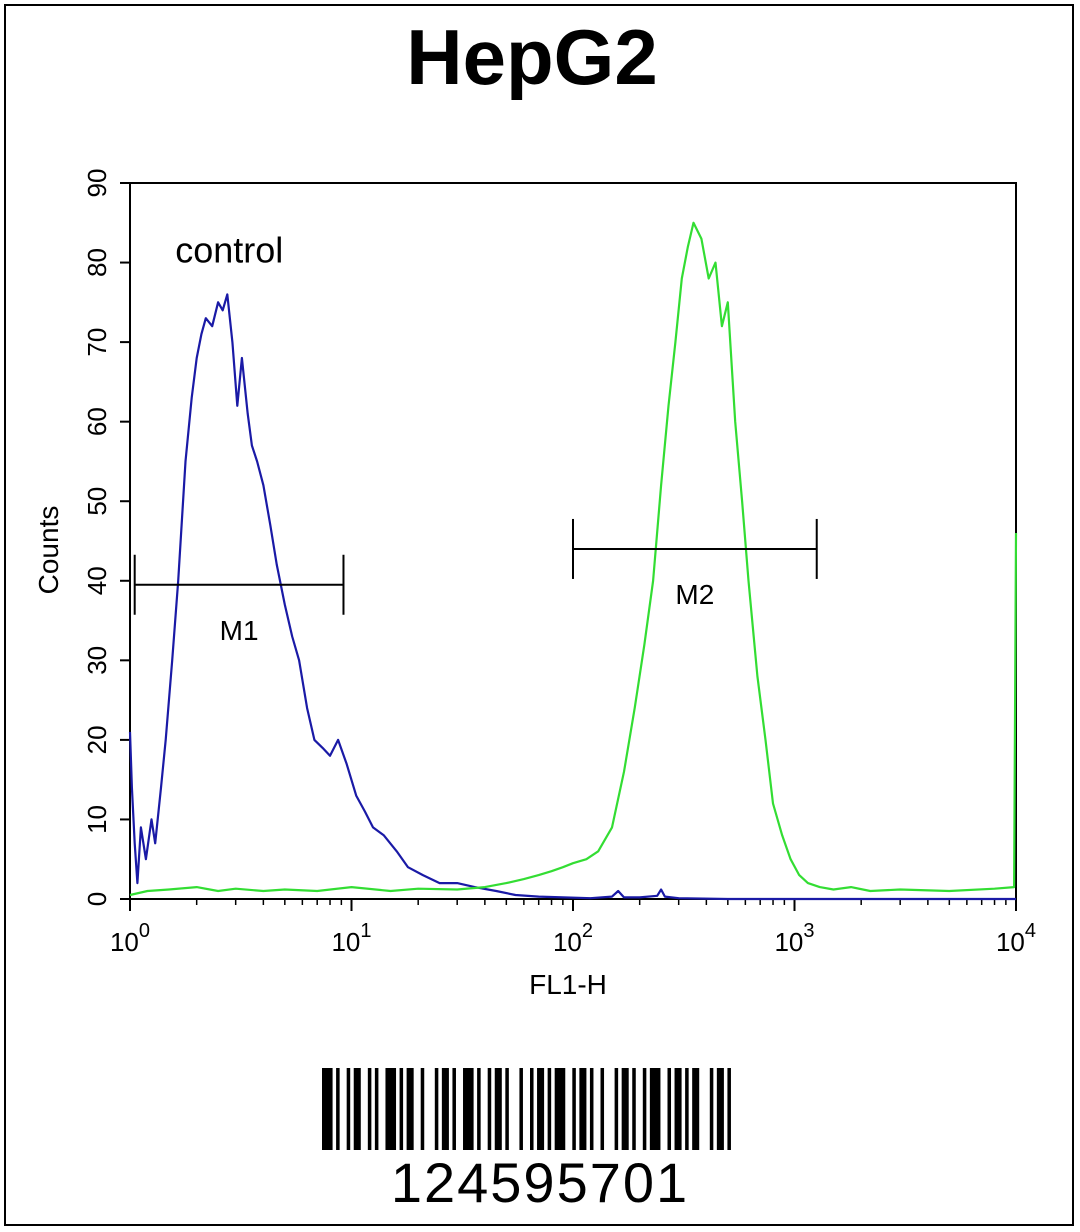  What do you see at coordinates (97, 183) in the screenshot?
I see `y-tick-label: 90` at bounding box center [97, 183].